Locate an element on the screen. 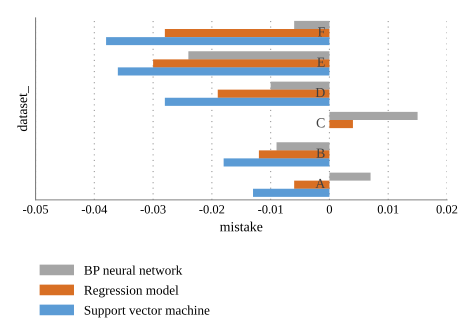 This screenshot has height=325, width=474. x-tick-label: 0.01 is located at coordinates (388, 209).